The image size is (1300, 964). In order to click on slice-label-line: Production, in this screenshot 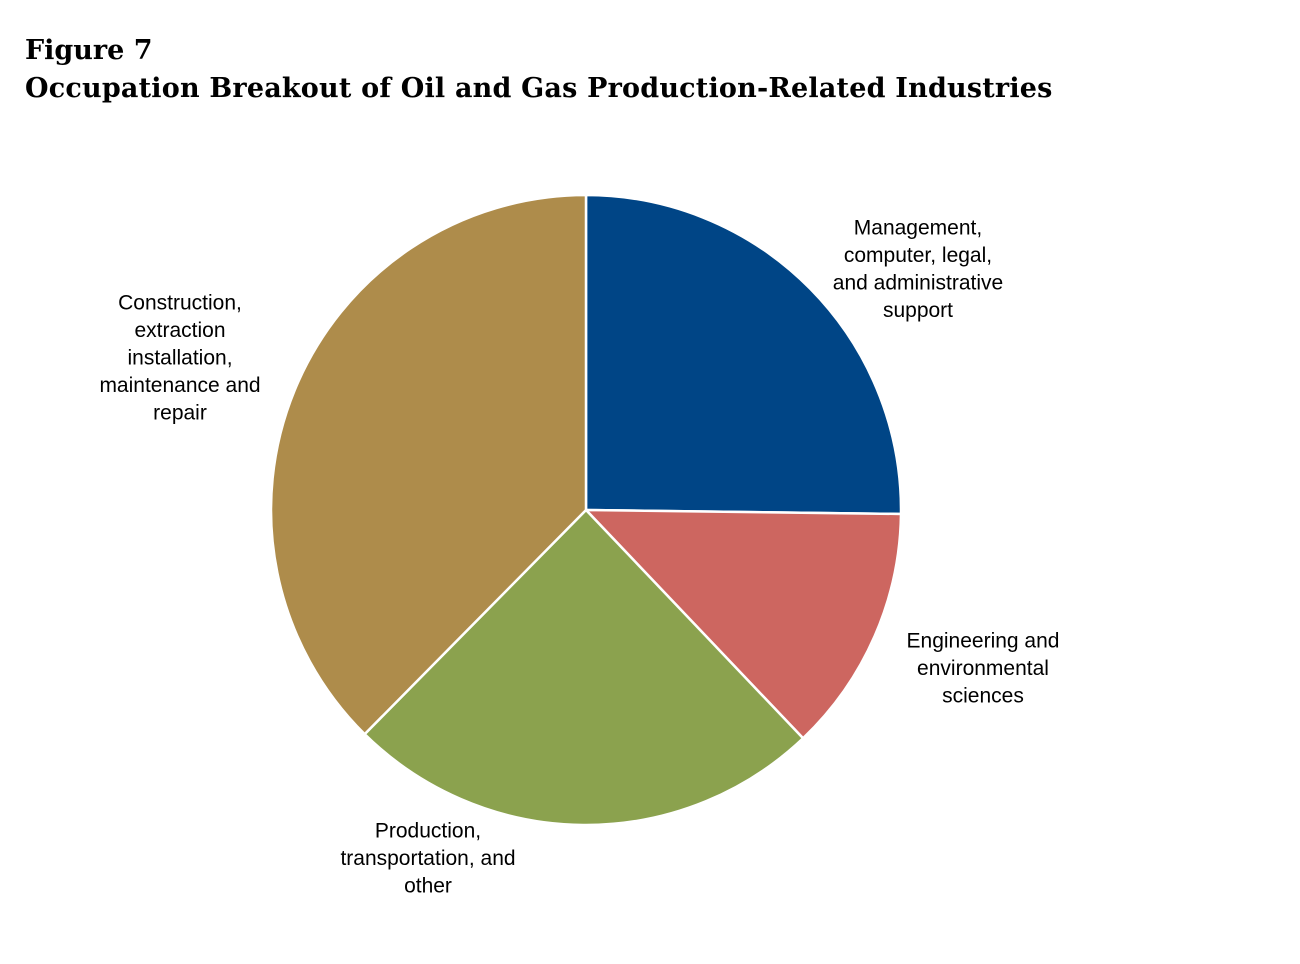, I will do `click(428, 831)`.